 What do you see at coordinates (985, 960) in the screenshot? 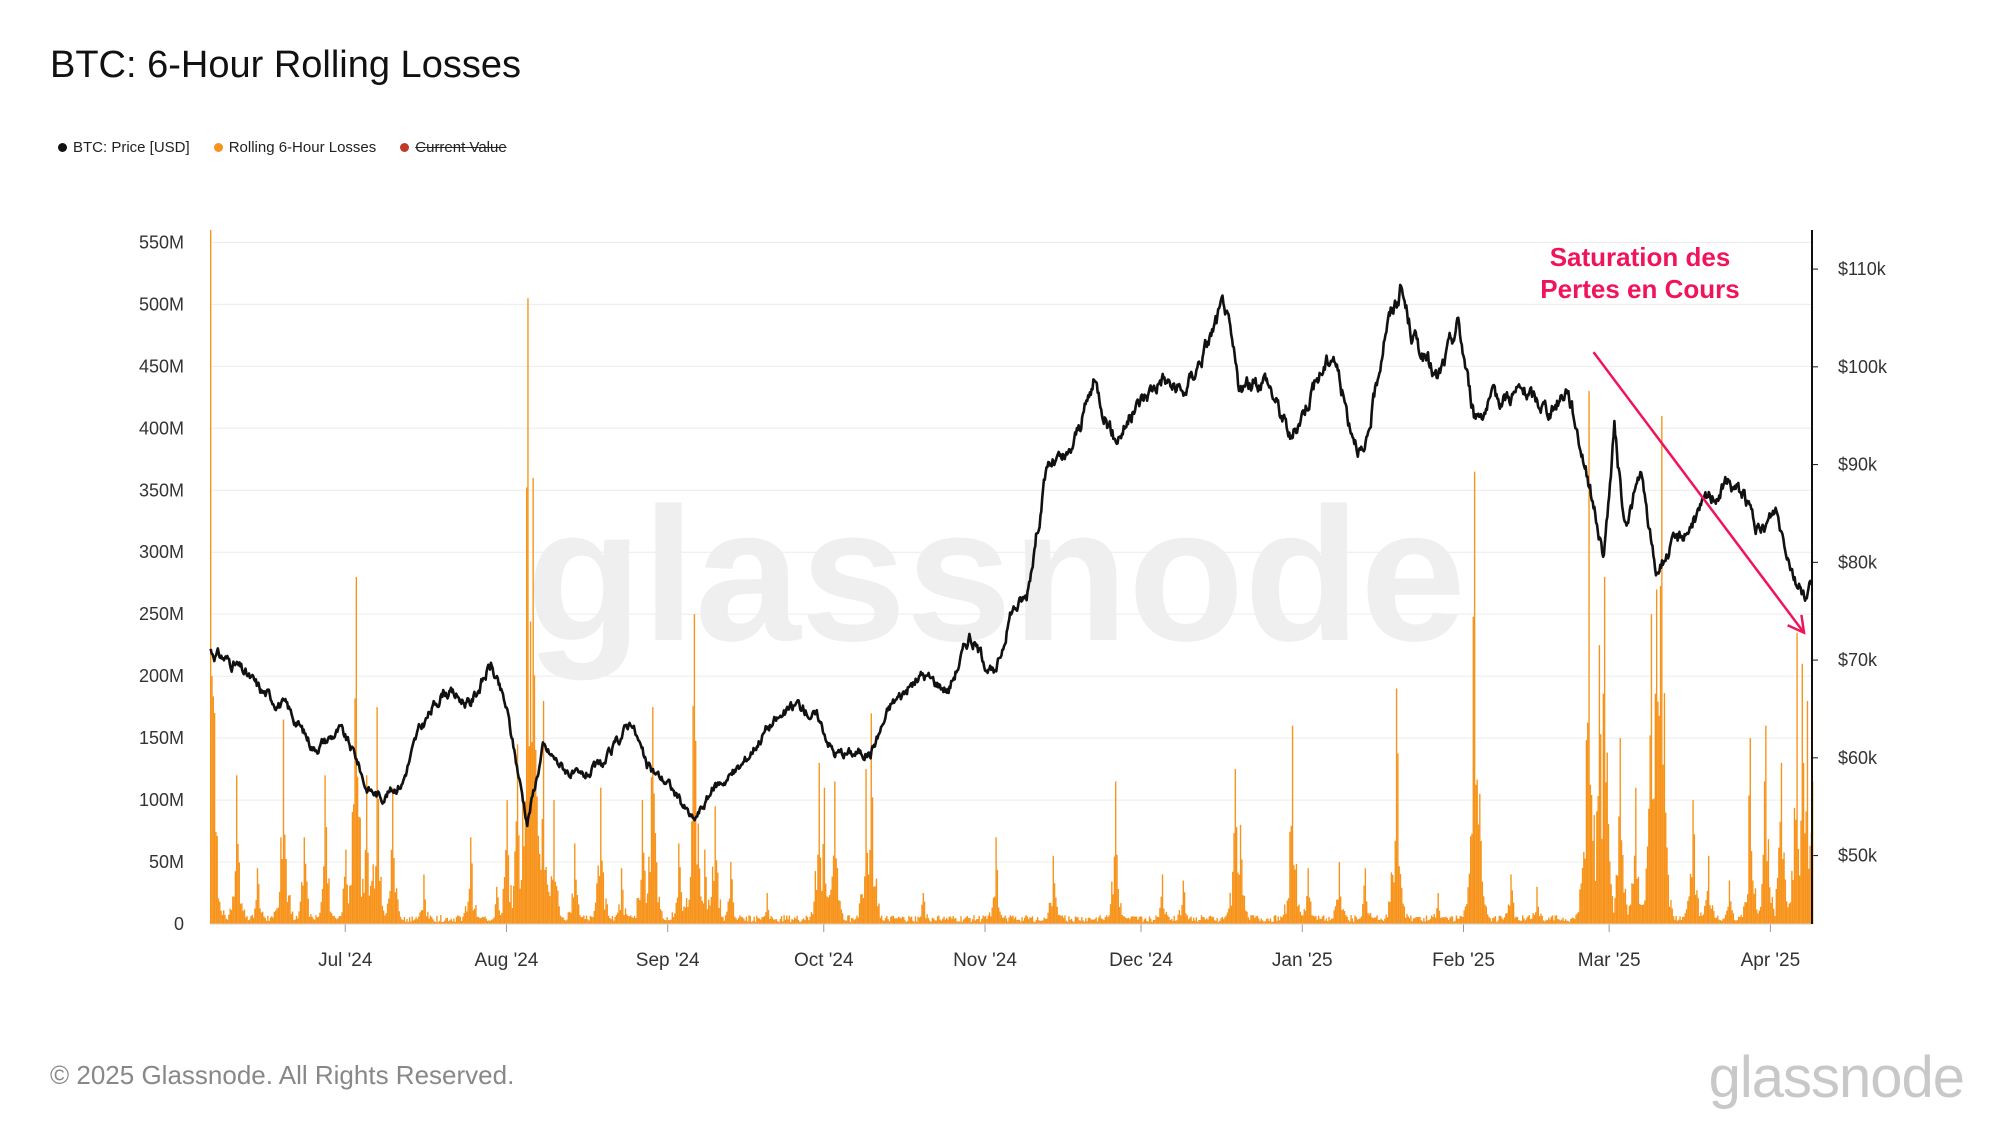
I see `x-tick-label: Nov '24` at bounding box center [985, 960].